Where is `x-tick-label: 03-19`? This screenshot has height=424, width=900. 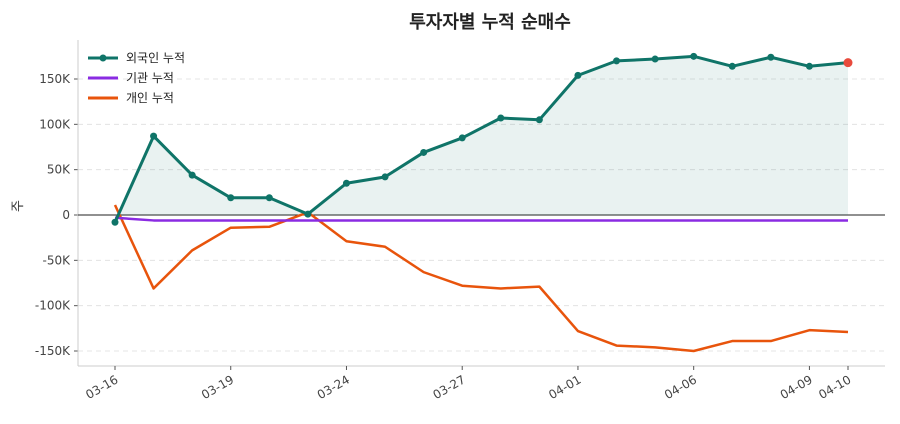
x-tick-label: 03-19 is located at coordinates (217, 387).